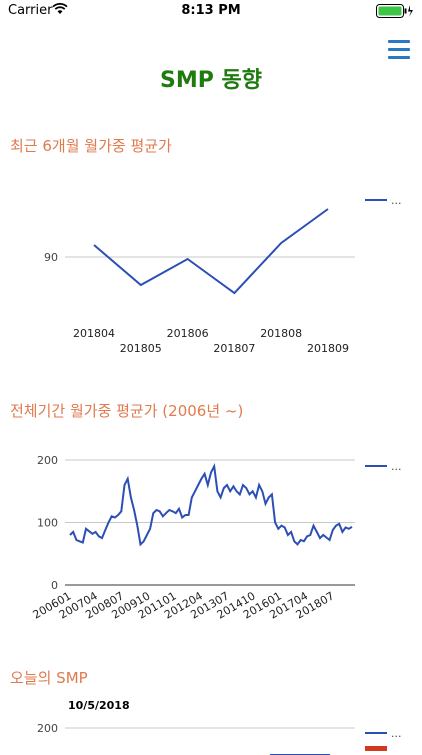  I want to click on page-title: SMP 동향, so click(211, 78).